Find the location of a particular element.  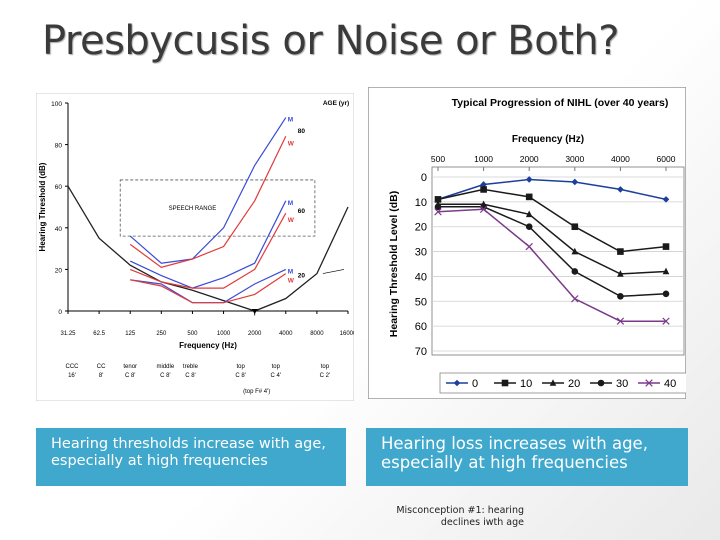

note-name: treble is located at coordinates (191, 367).